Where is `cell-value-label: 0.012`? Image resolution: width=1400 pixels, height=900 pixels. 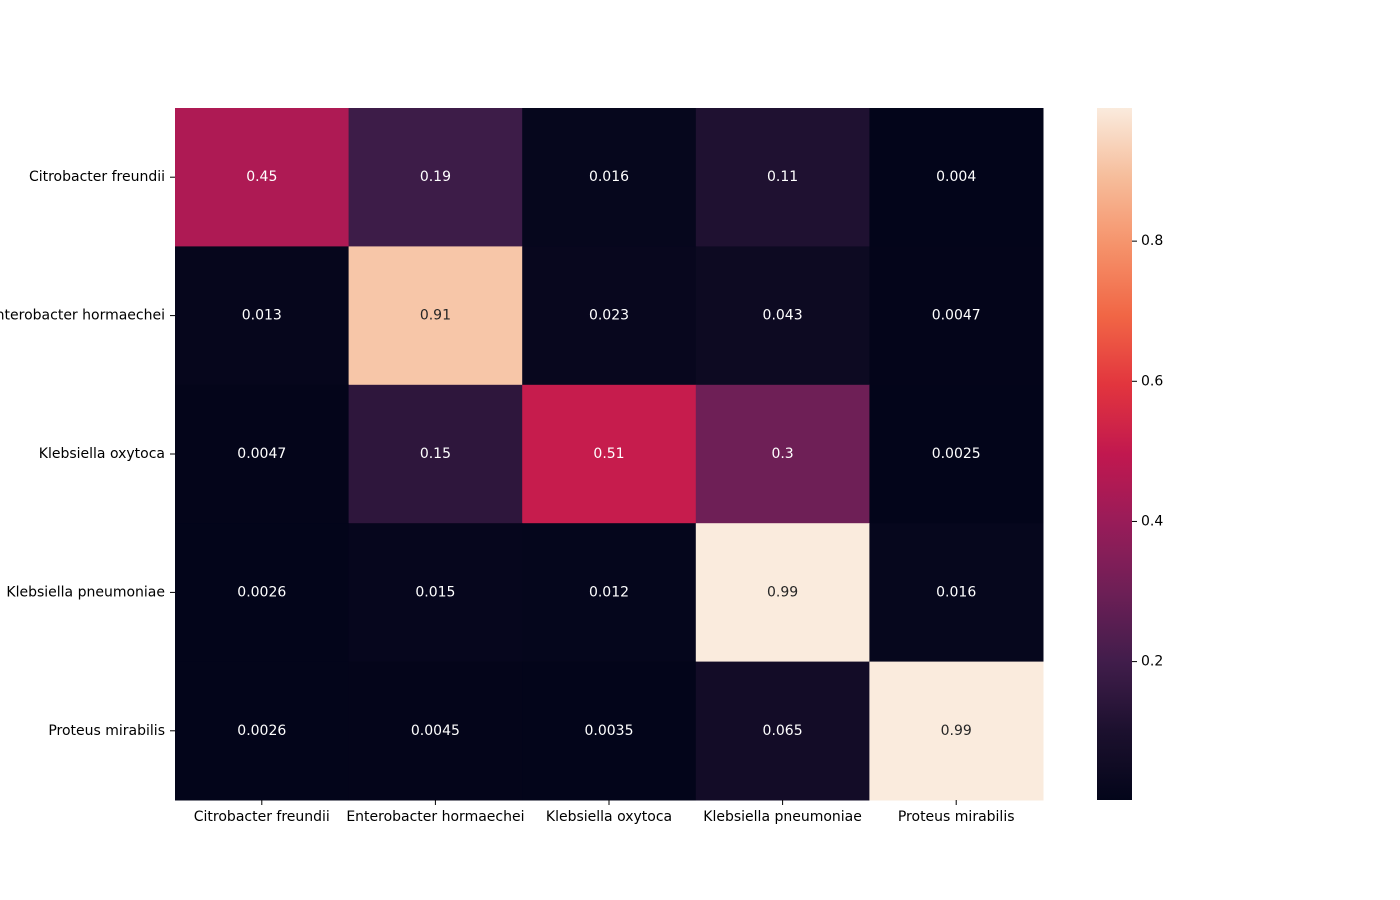 cell-value-label: 0.012 is located at coordinates (609, 592).